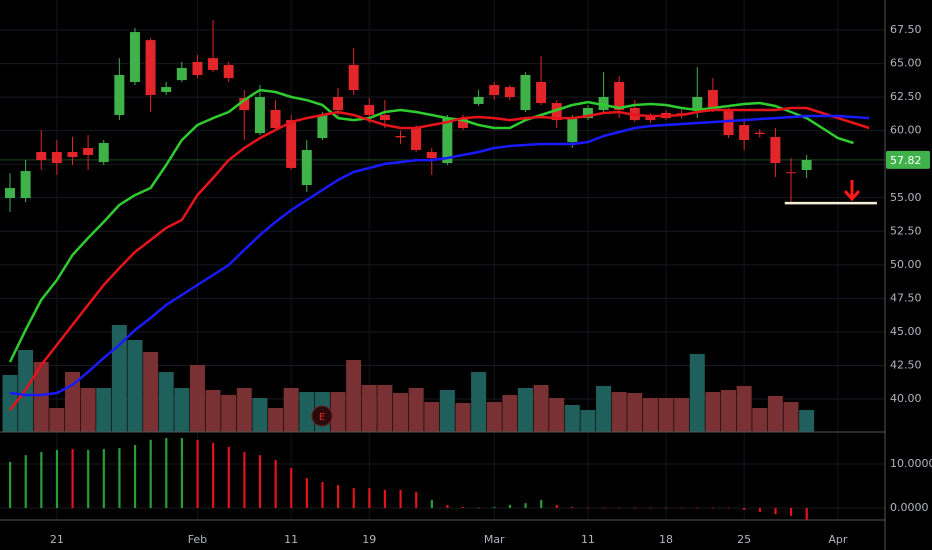 This screenshot has width=932, height=550. I want to click on y-tick-label: 45.00, so click(906, 331).